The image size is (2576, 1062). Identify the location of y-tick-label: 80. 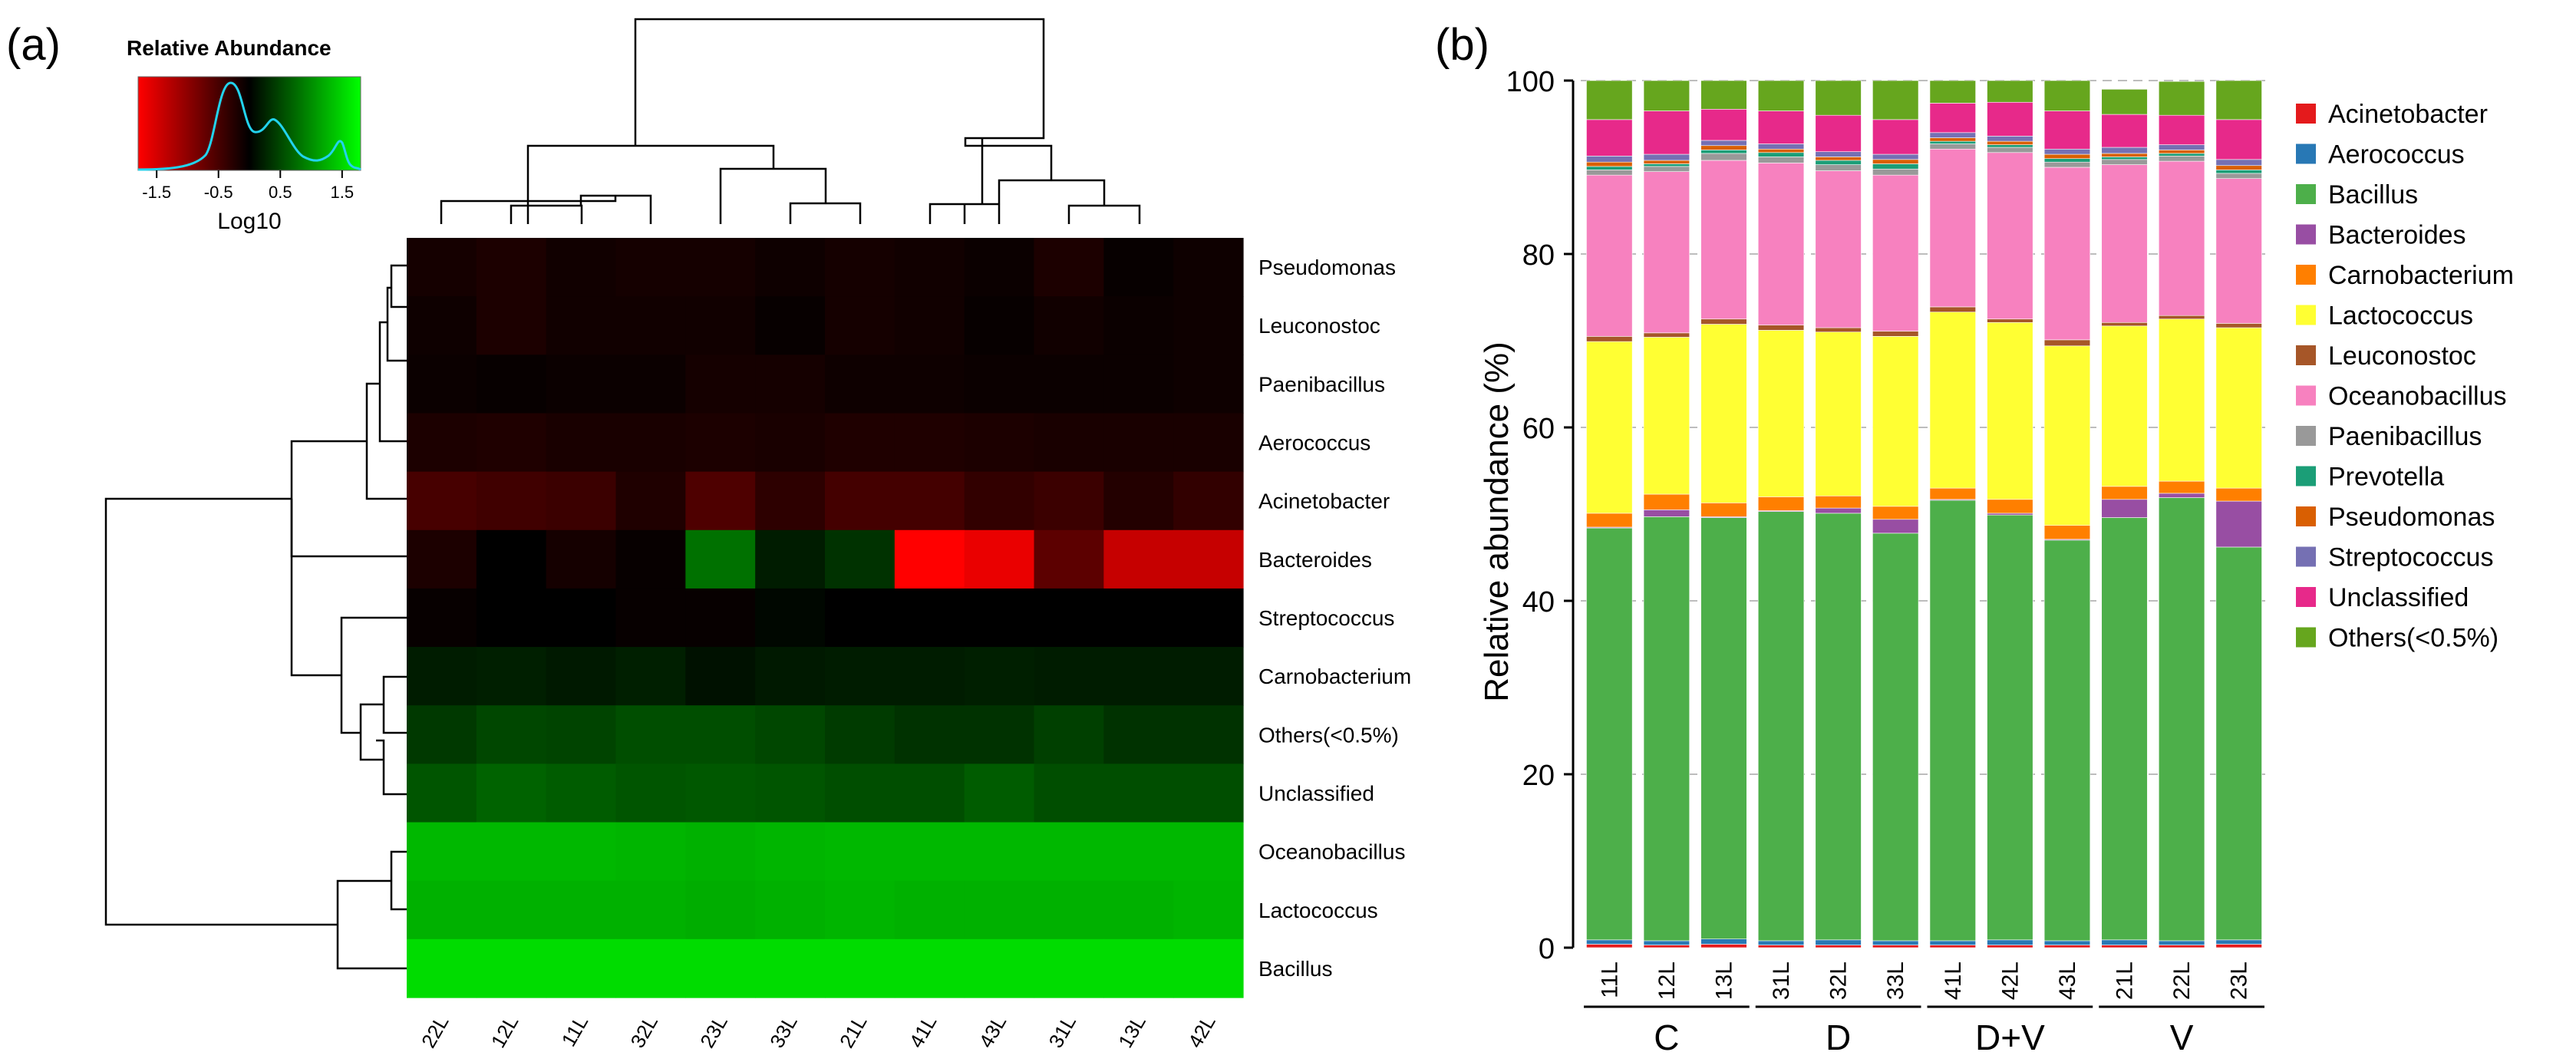
(1538, 256).